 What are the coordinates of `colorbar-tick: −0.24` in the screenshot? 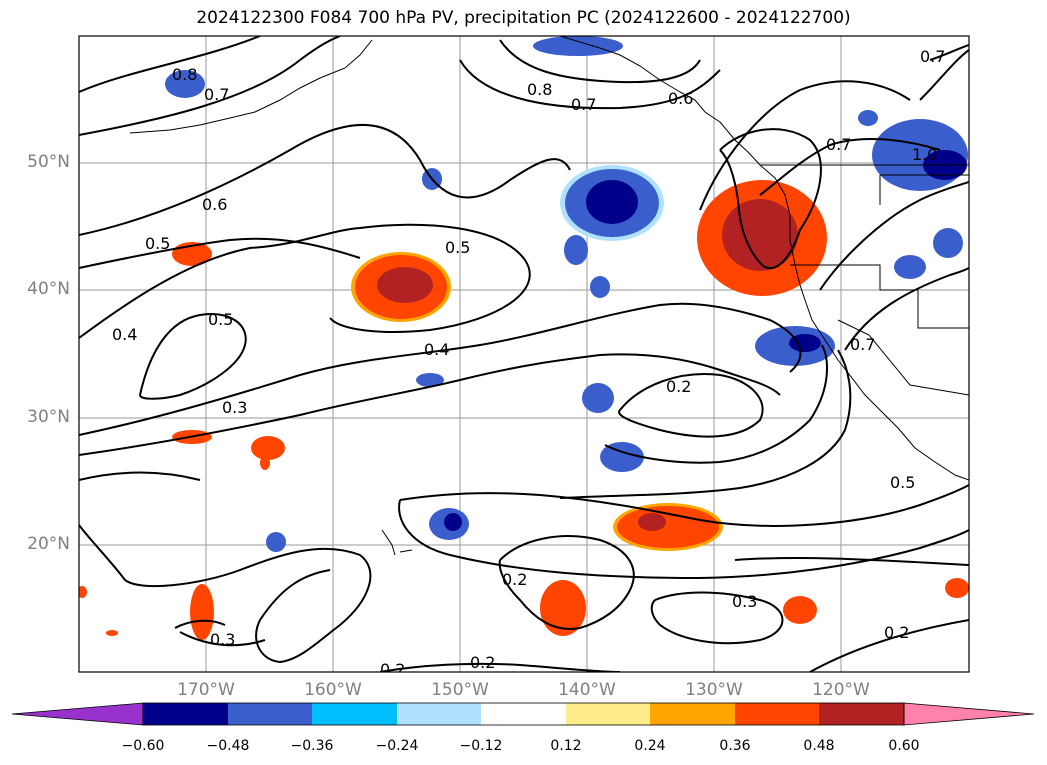 It's located at (397, 746).